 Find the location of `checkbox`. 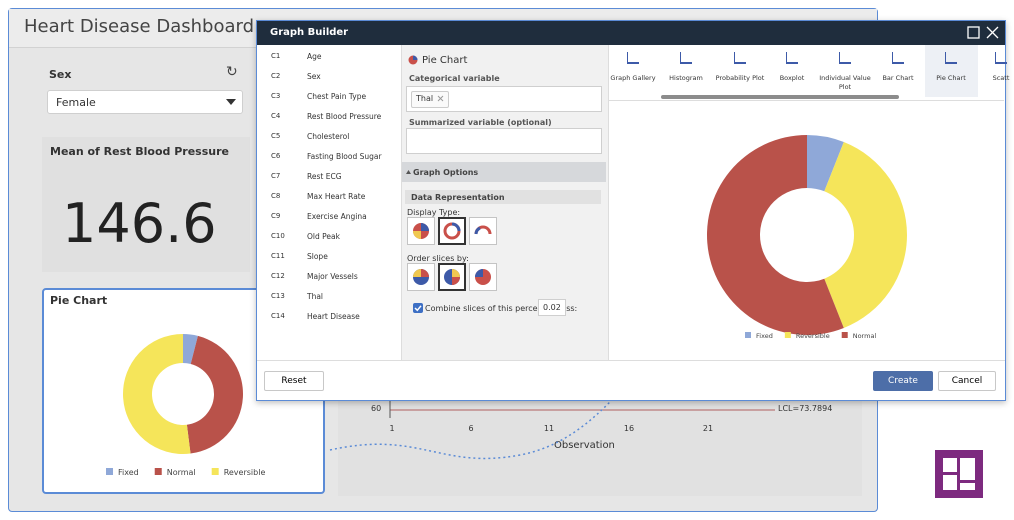

checkbox is located at coordinates (418, 308).